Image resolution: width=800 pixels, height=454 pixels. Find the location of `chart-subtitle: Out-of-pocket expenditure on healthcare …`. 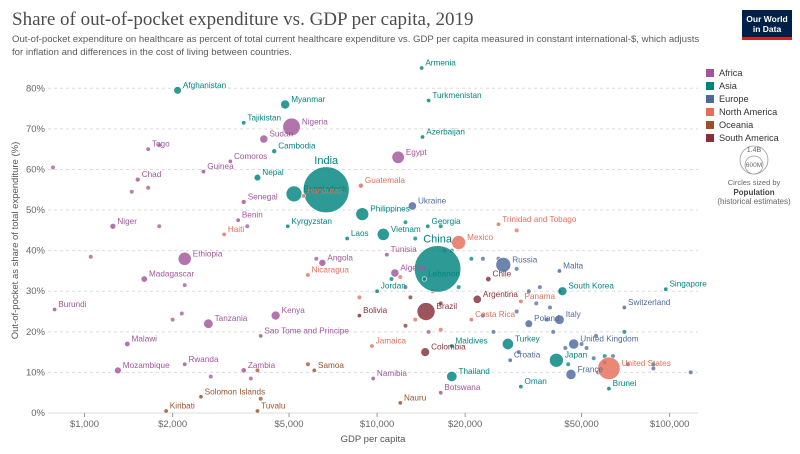

chart-subtitle: Out-of-pocket expenditure on healthcare … is located at coordinates (356, 46).